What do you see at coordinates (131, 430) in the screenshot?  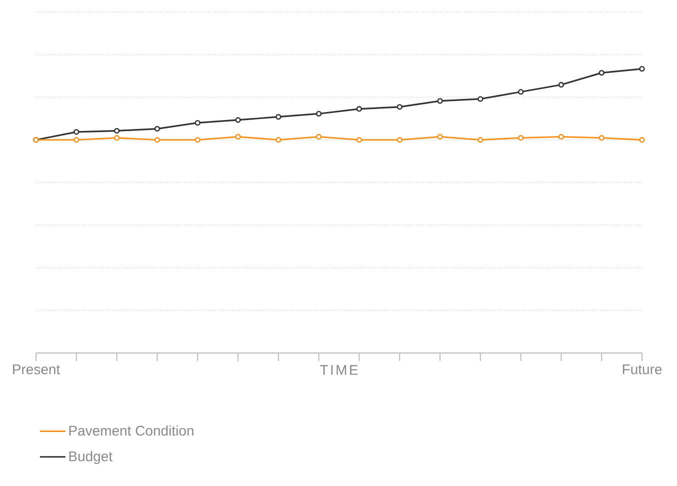 I see `legend-label: Pavement Condition` at bounding box center [131, 430].